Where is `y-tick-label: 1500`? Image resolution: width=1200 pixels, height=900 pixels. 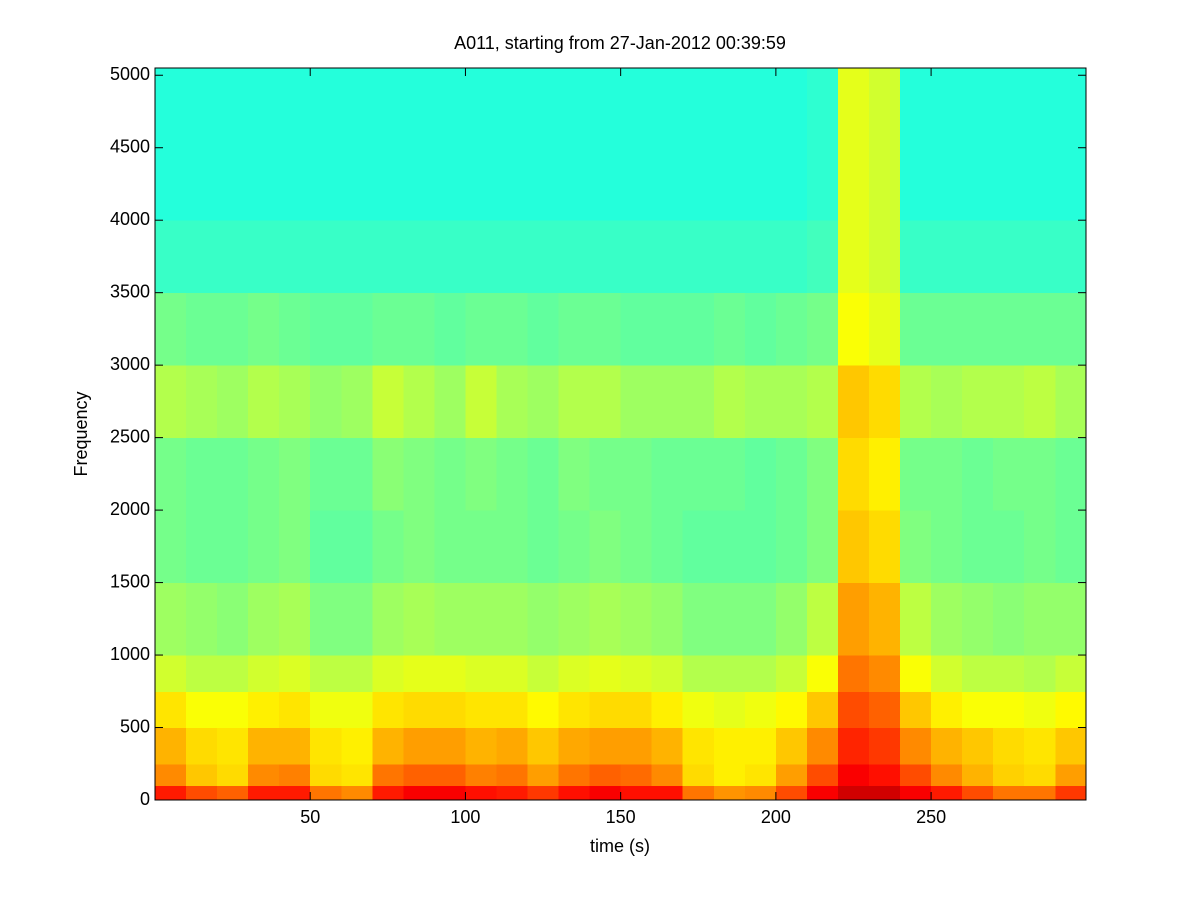
y-tick-label: 1500 is located at coordinates (130, 581).